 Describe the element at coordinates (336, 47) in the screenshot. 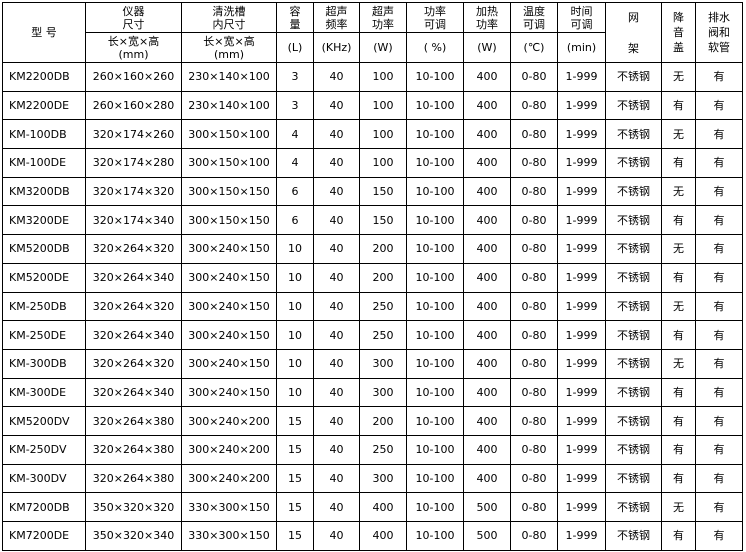

I see `unit-frequency: (KHz)` at that location.